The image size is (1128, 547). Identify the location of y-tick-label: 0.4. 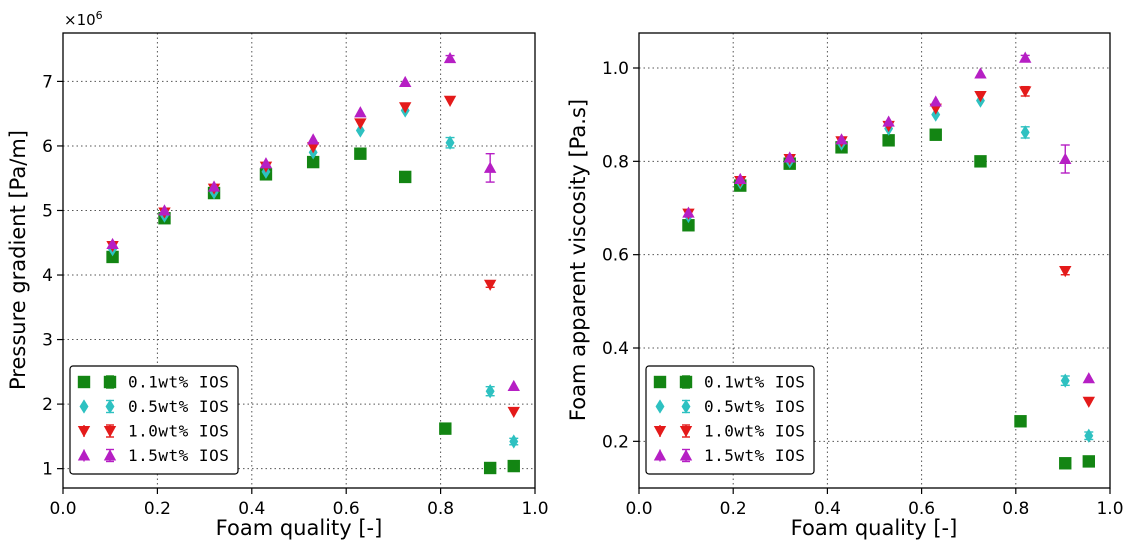
(615, 349).